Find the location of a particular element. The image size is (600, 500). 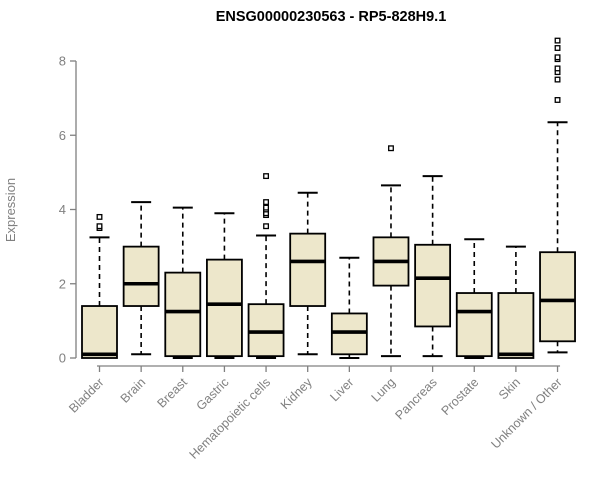

y-tick-label: 2 is located at coordinates (62, 283).